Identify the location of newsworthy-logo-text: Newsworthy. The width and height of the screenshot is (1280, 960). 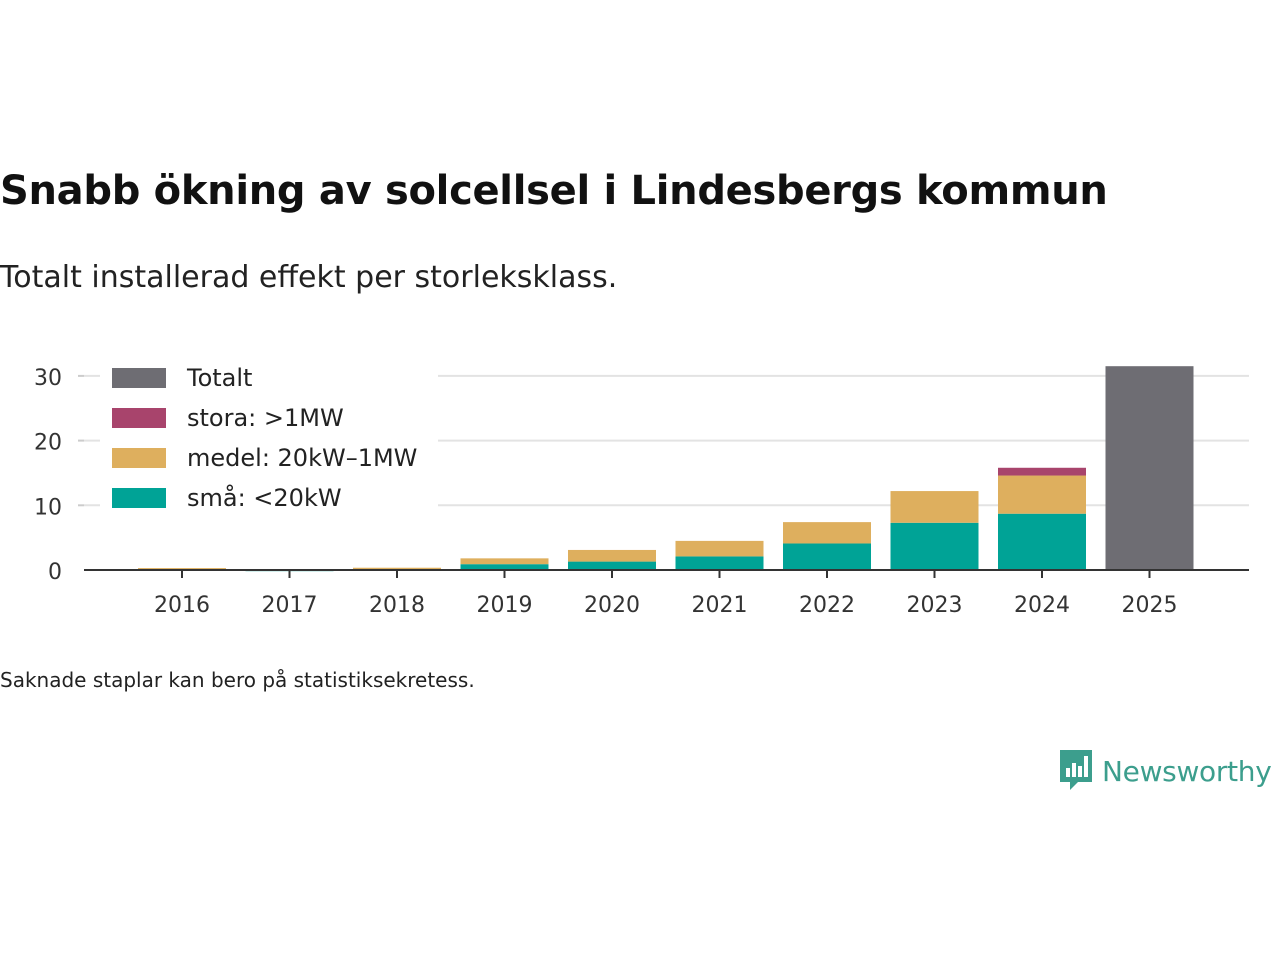
(1187, 771).